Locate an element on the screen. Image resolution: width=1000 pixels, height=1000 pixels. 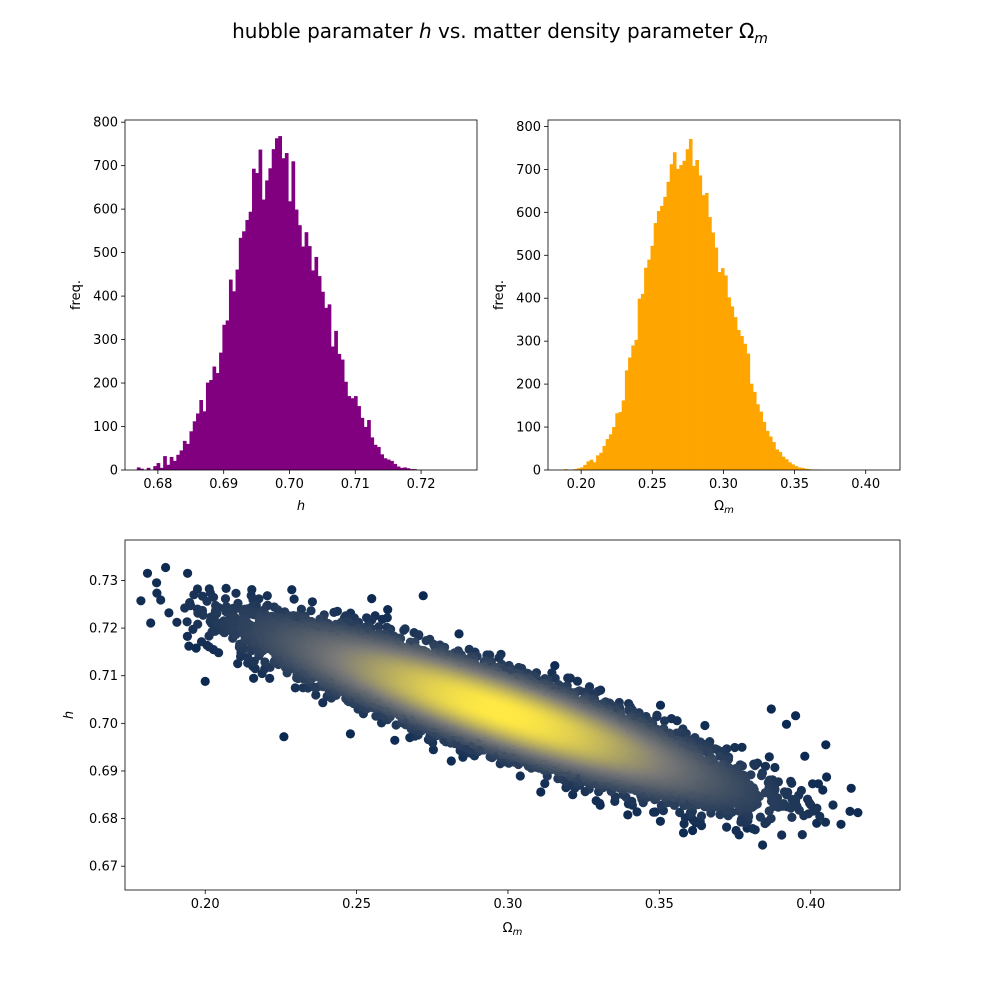
x-tick-label: 0.68 is located at coordinates (157, 484).